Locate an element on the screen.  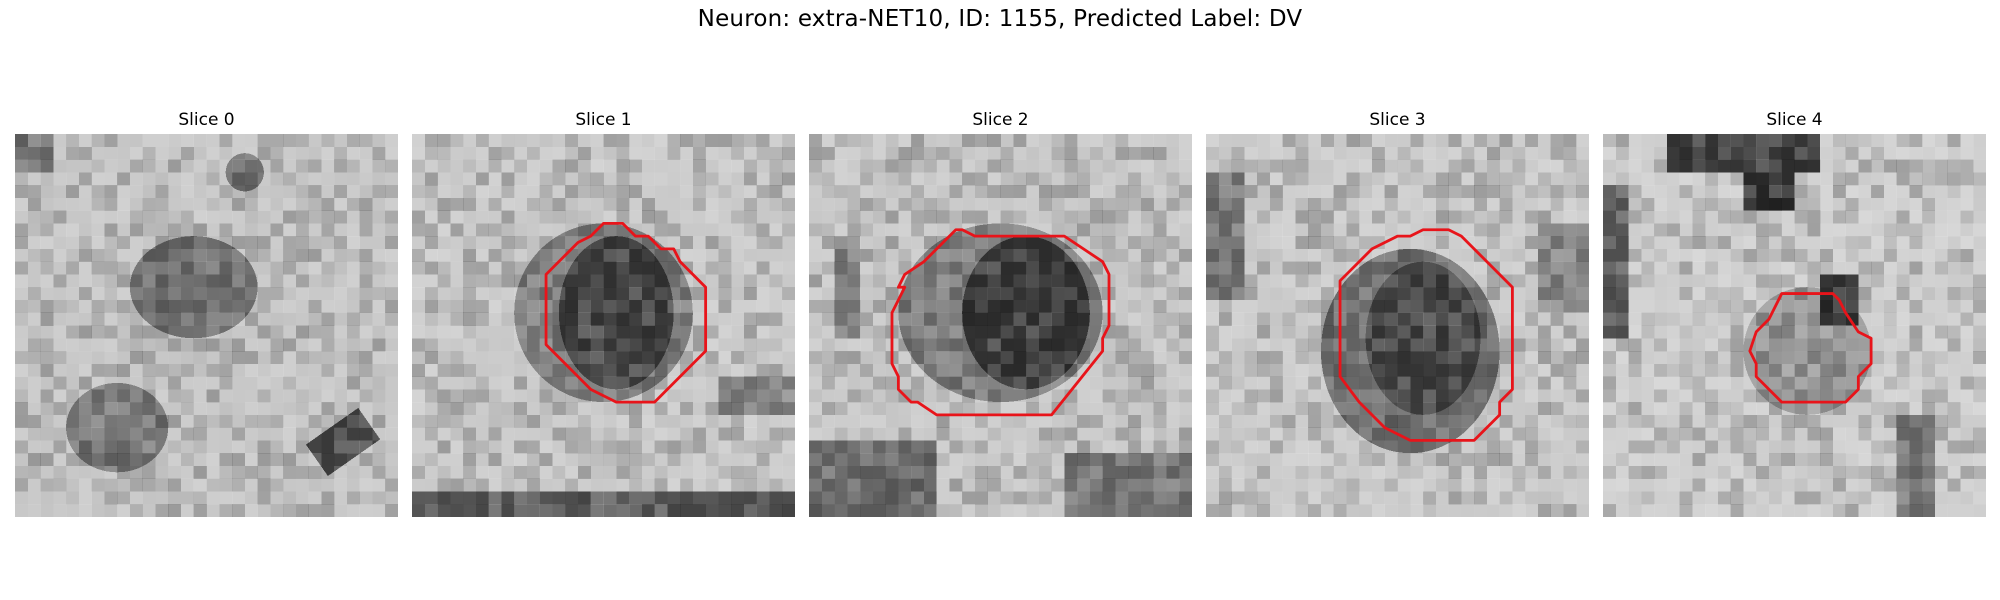
slice-panel-3: Slice 3 is located at coordinates (1397, 314).